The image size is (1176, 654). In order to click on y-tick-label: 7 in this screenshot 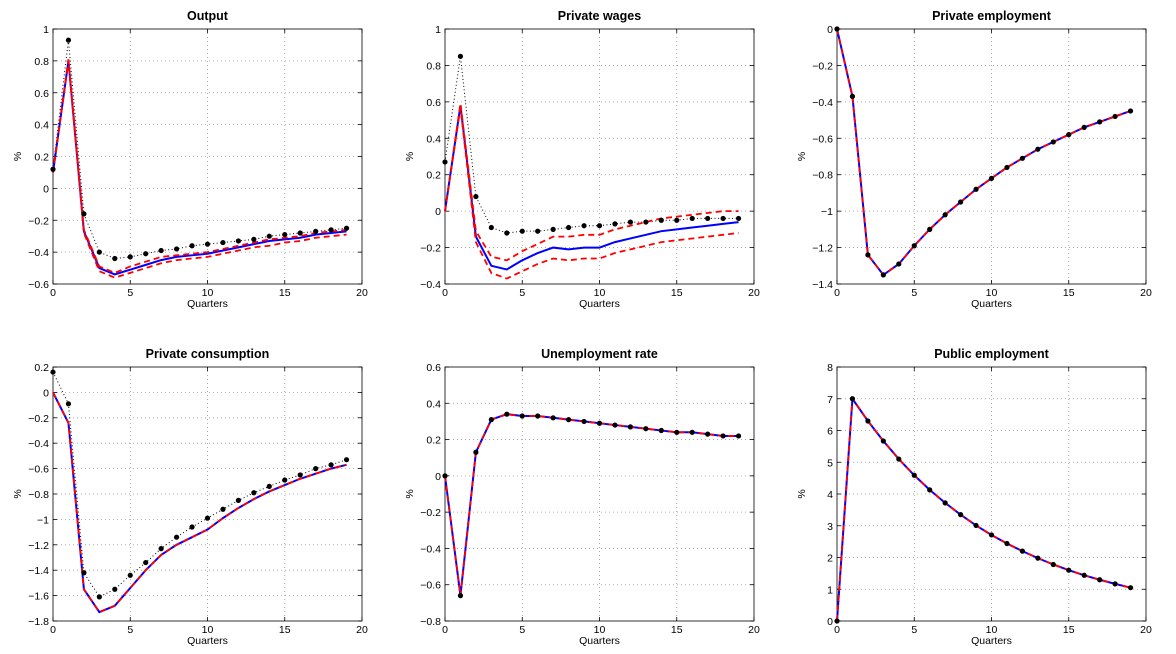, I will do `click(830, 400)`.